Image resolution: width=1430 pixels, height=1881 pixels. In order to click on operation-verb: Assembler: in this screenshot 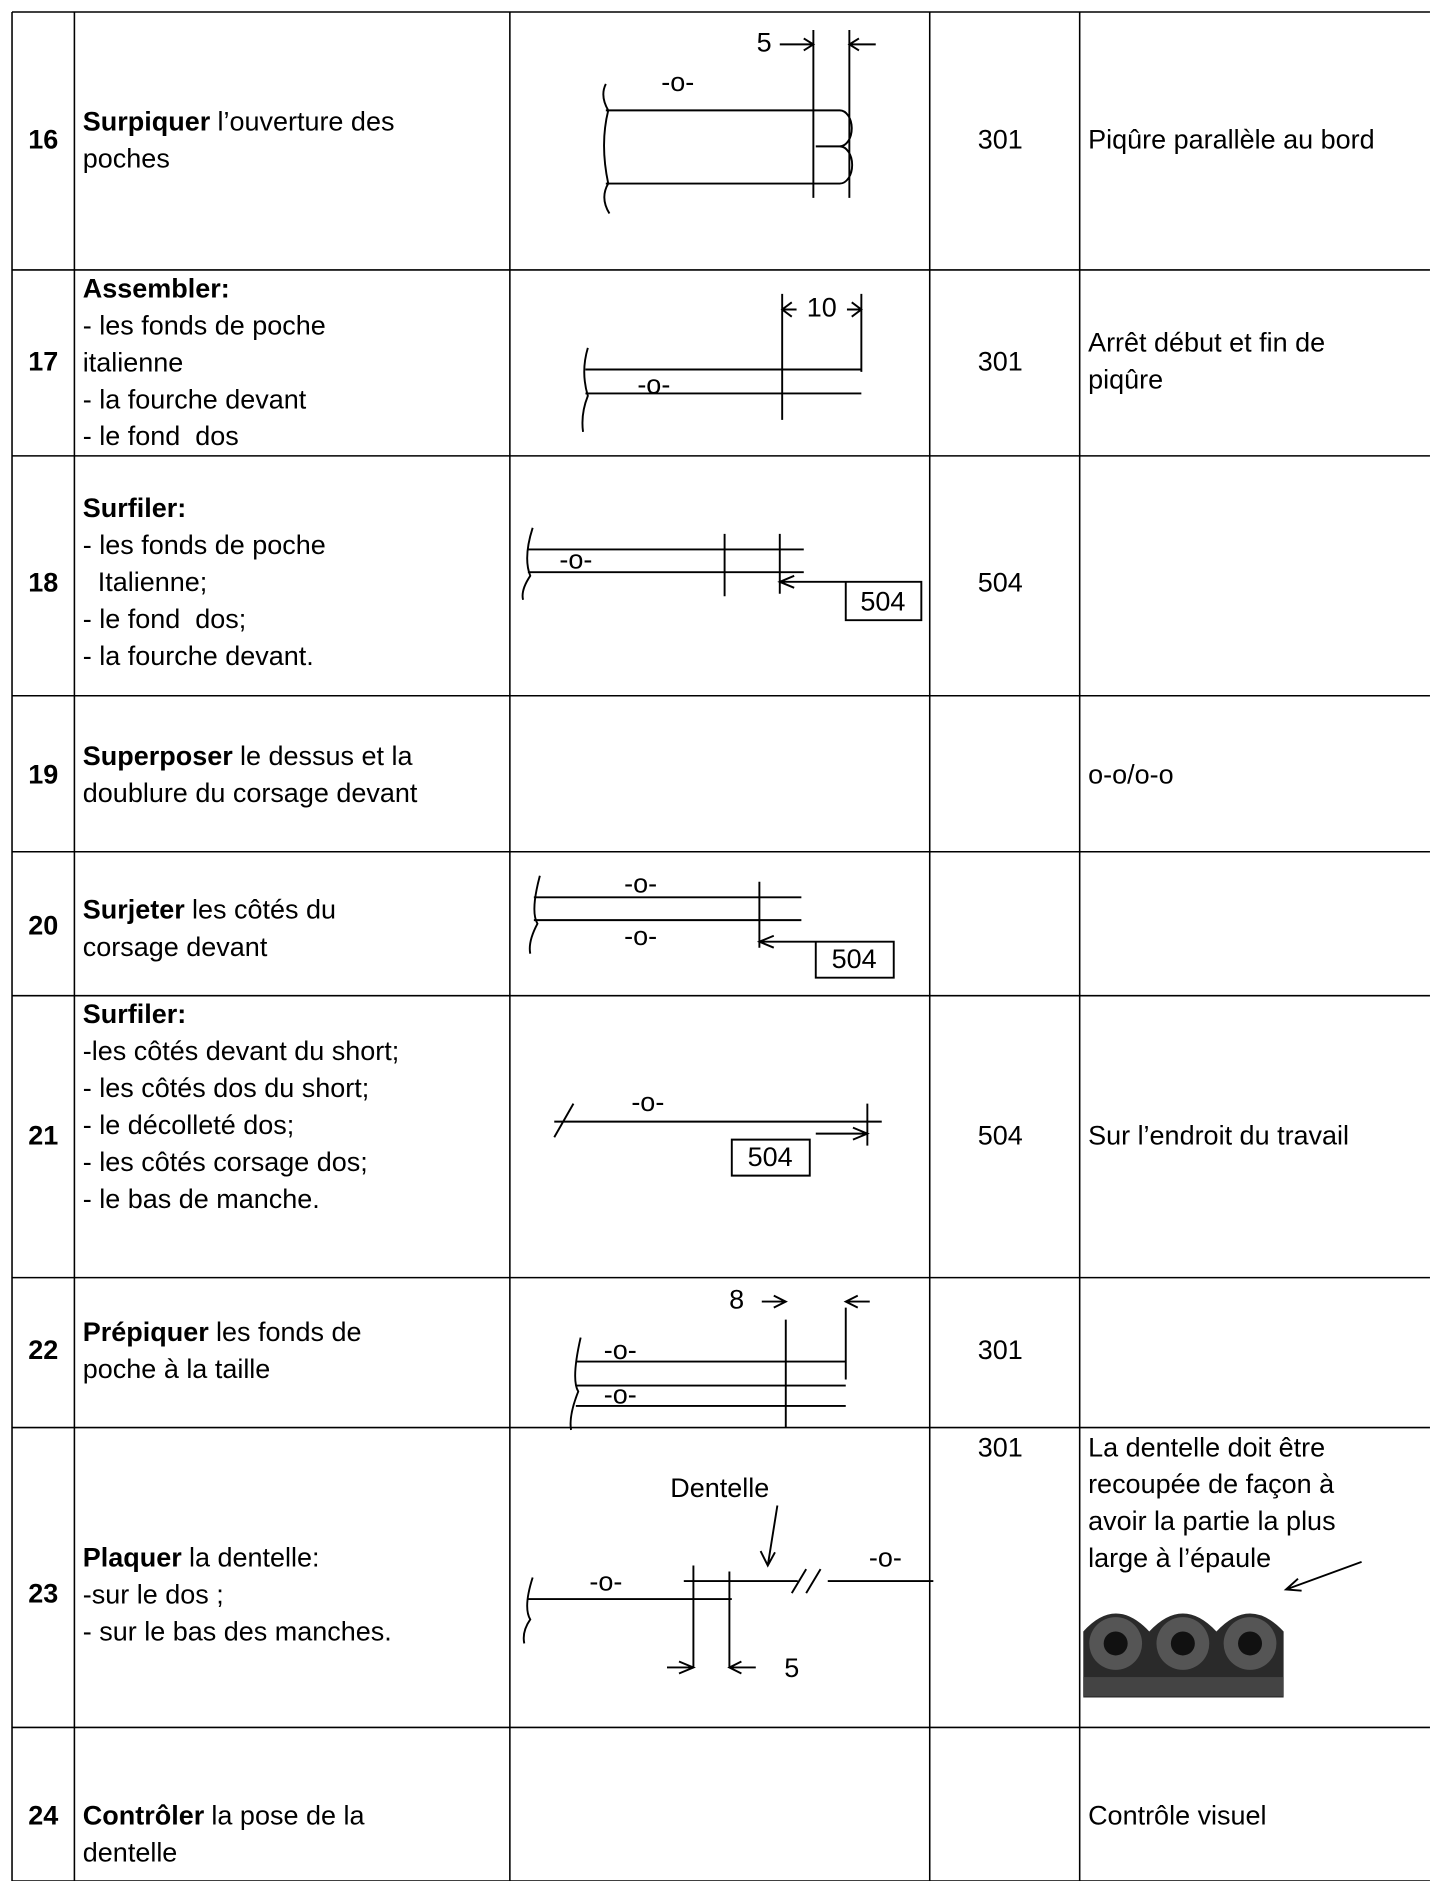, I will do `click(156, 288)`.